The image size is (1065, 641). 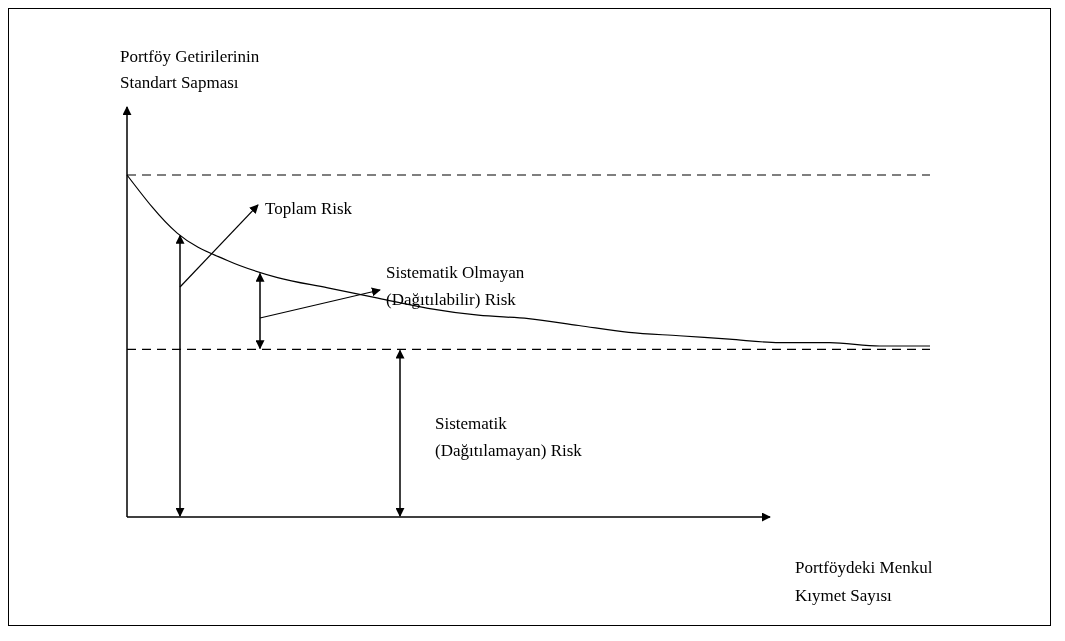 What do you see at coordinates (455, 286) in the screenshot?
I see `annotation: Sistematik Olmayan (Dağıtılabilir) Risk` at bounding box center [455, 286].